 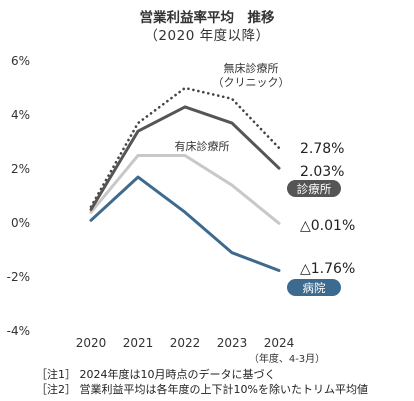 What do you see at coordinates (20, 115) in the screenshot?
I see `y-tick-label: 4%` at bounding box center [20, 115].